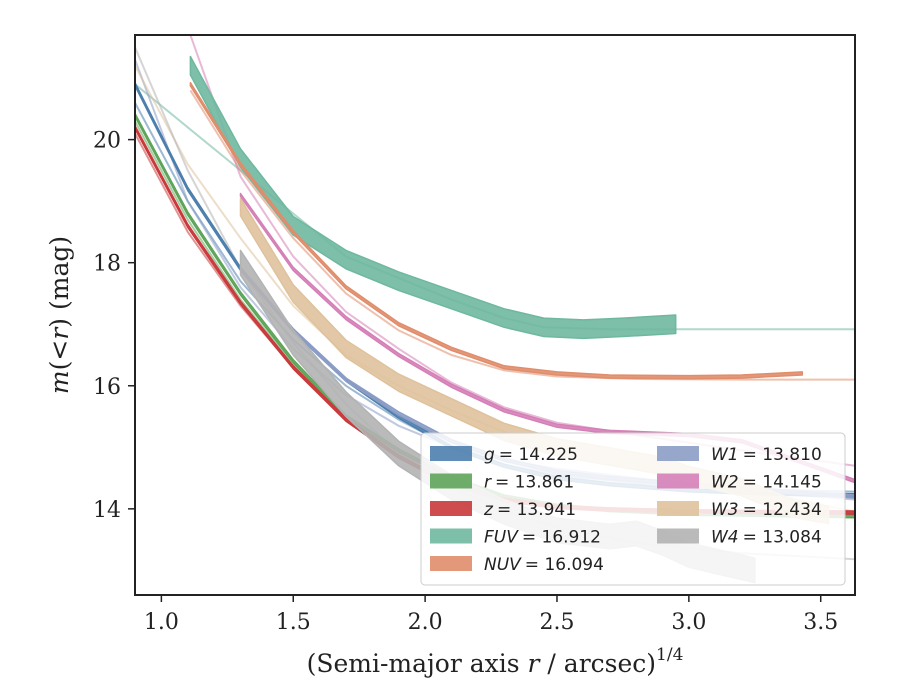 This screenshot has height=700, width=900. Describe the element at coordinates (536, 510) in the screenshot. I see `legend-val-2: = 13.941` at that location.